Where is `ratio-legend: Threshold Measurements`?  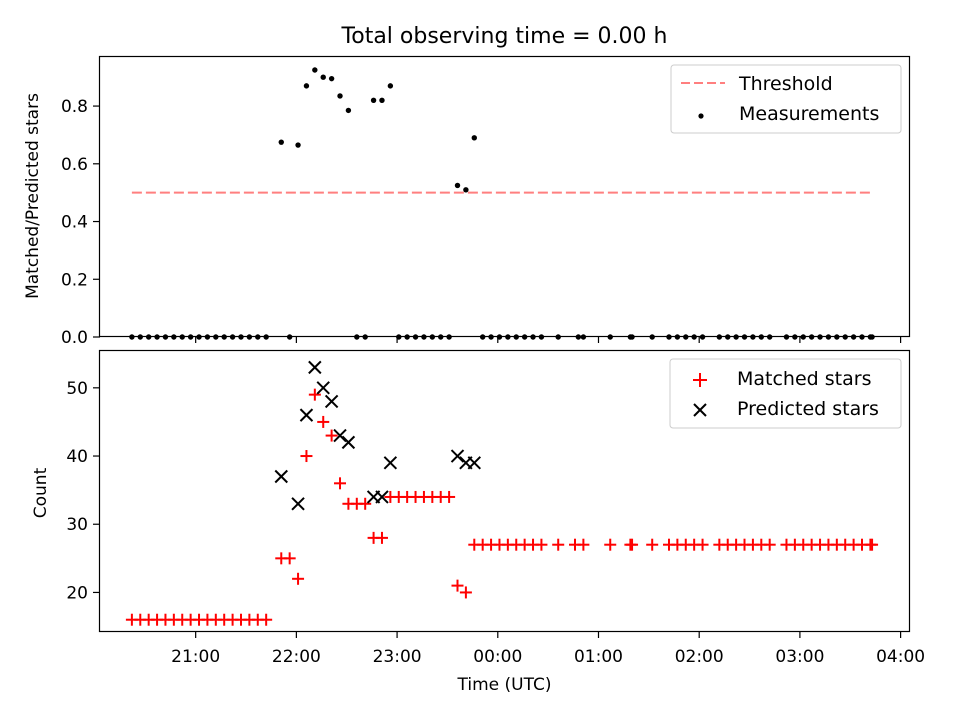
ratio-legend: Threshold Measurements is located at coordinates (786, 99).